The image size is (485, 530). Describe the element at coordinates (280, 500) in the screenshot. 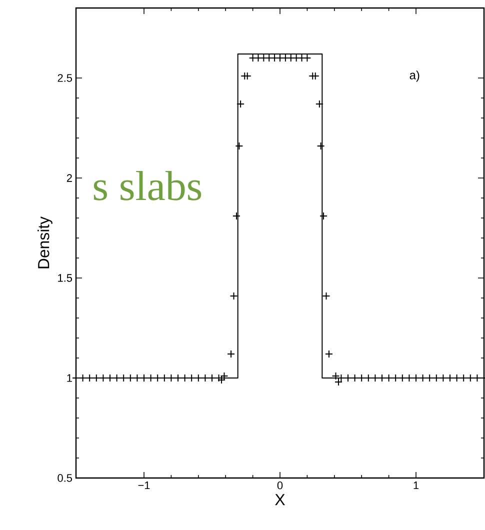

I see `x-axis-title: X` at that location.